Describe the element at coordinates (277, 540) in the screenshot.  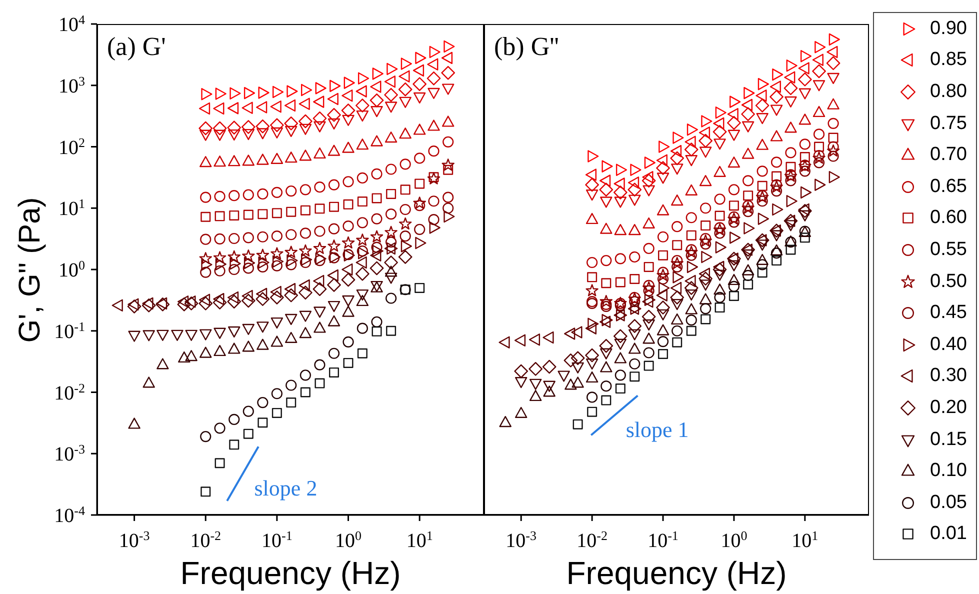
I see `x-tick-label: 10$^{-1}$` at that location.